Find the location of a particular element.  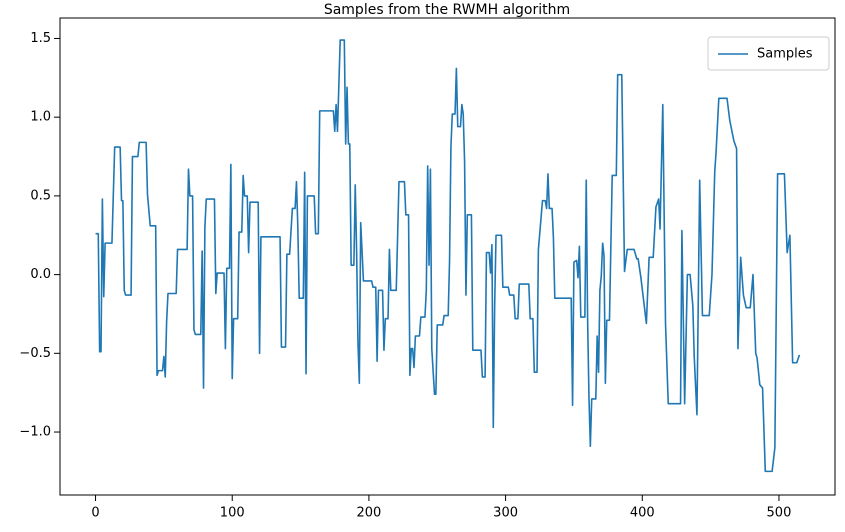

y-tick-label: −1.0 is located at coordinates (35, 432).